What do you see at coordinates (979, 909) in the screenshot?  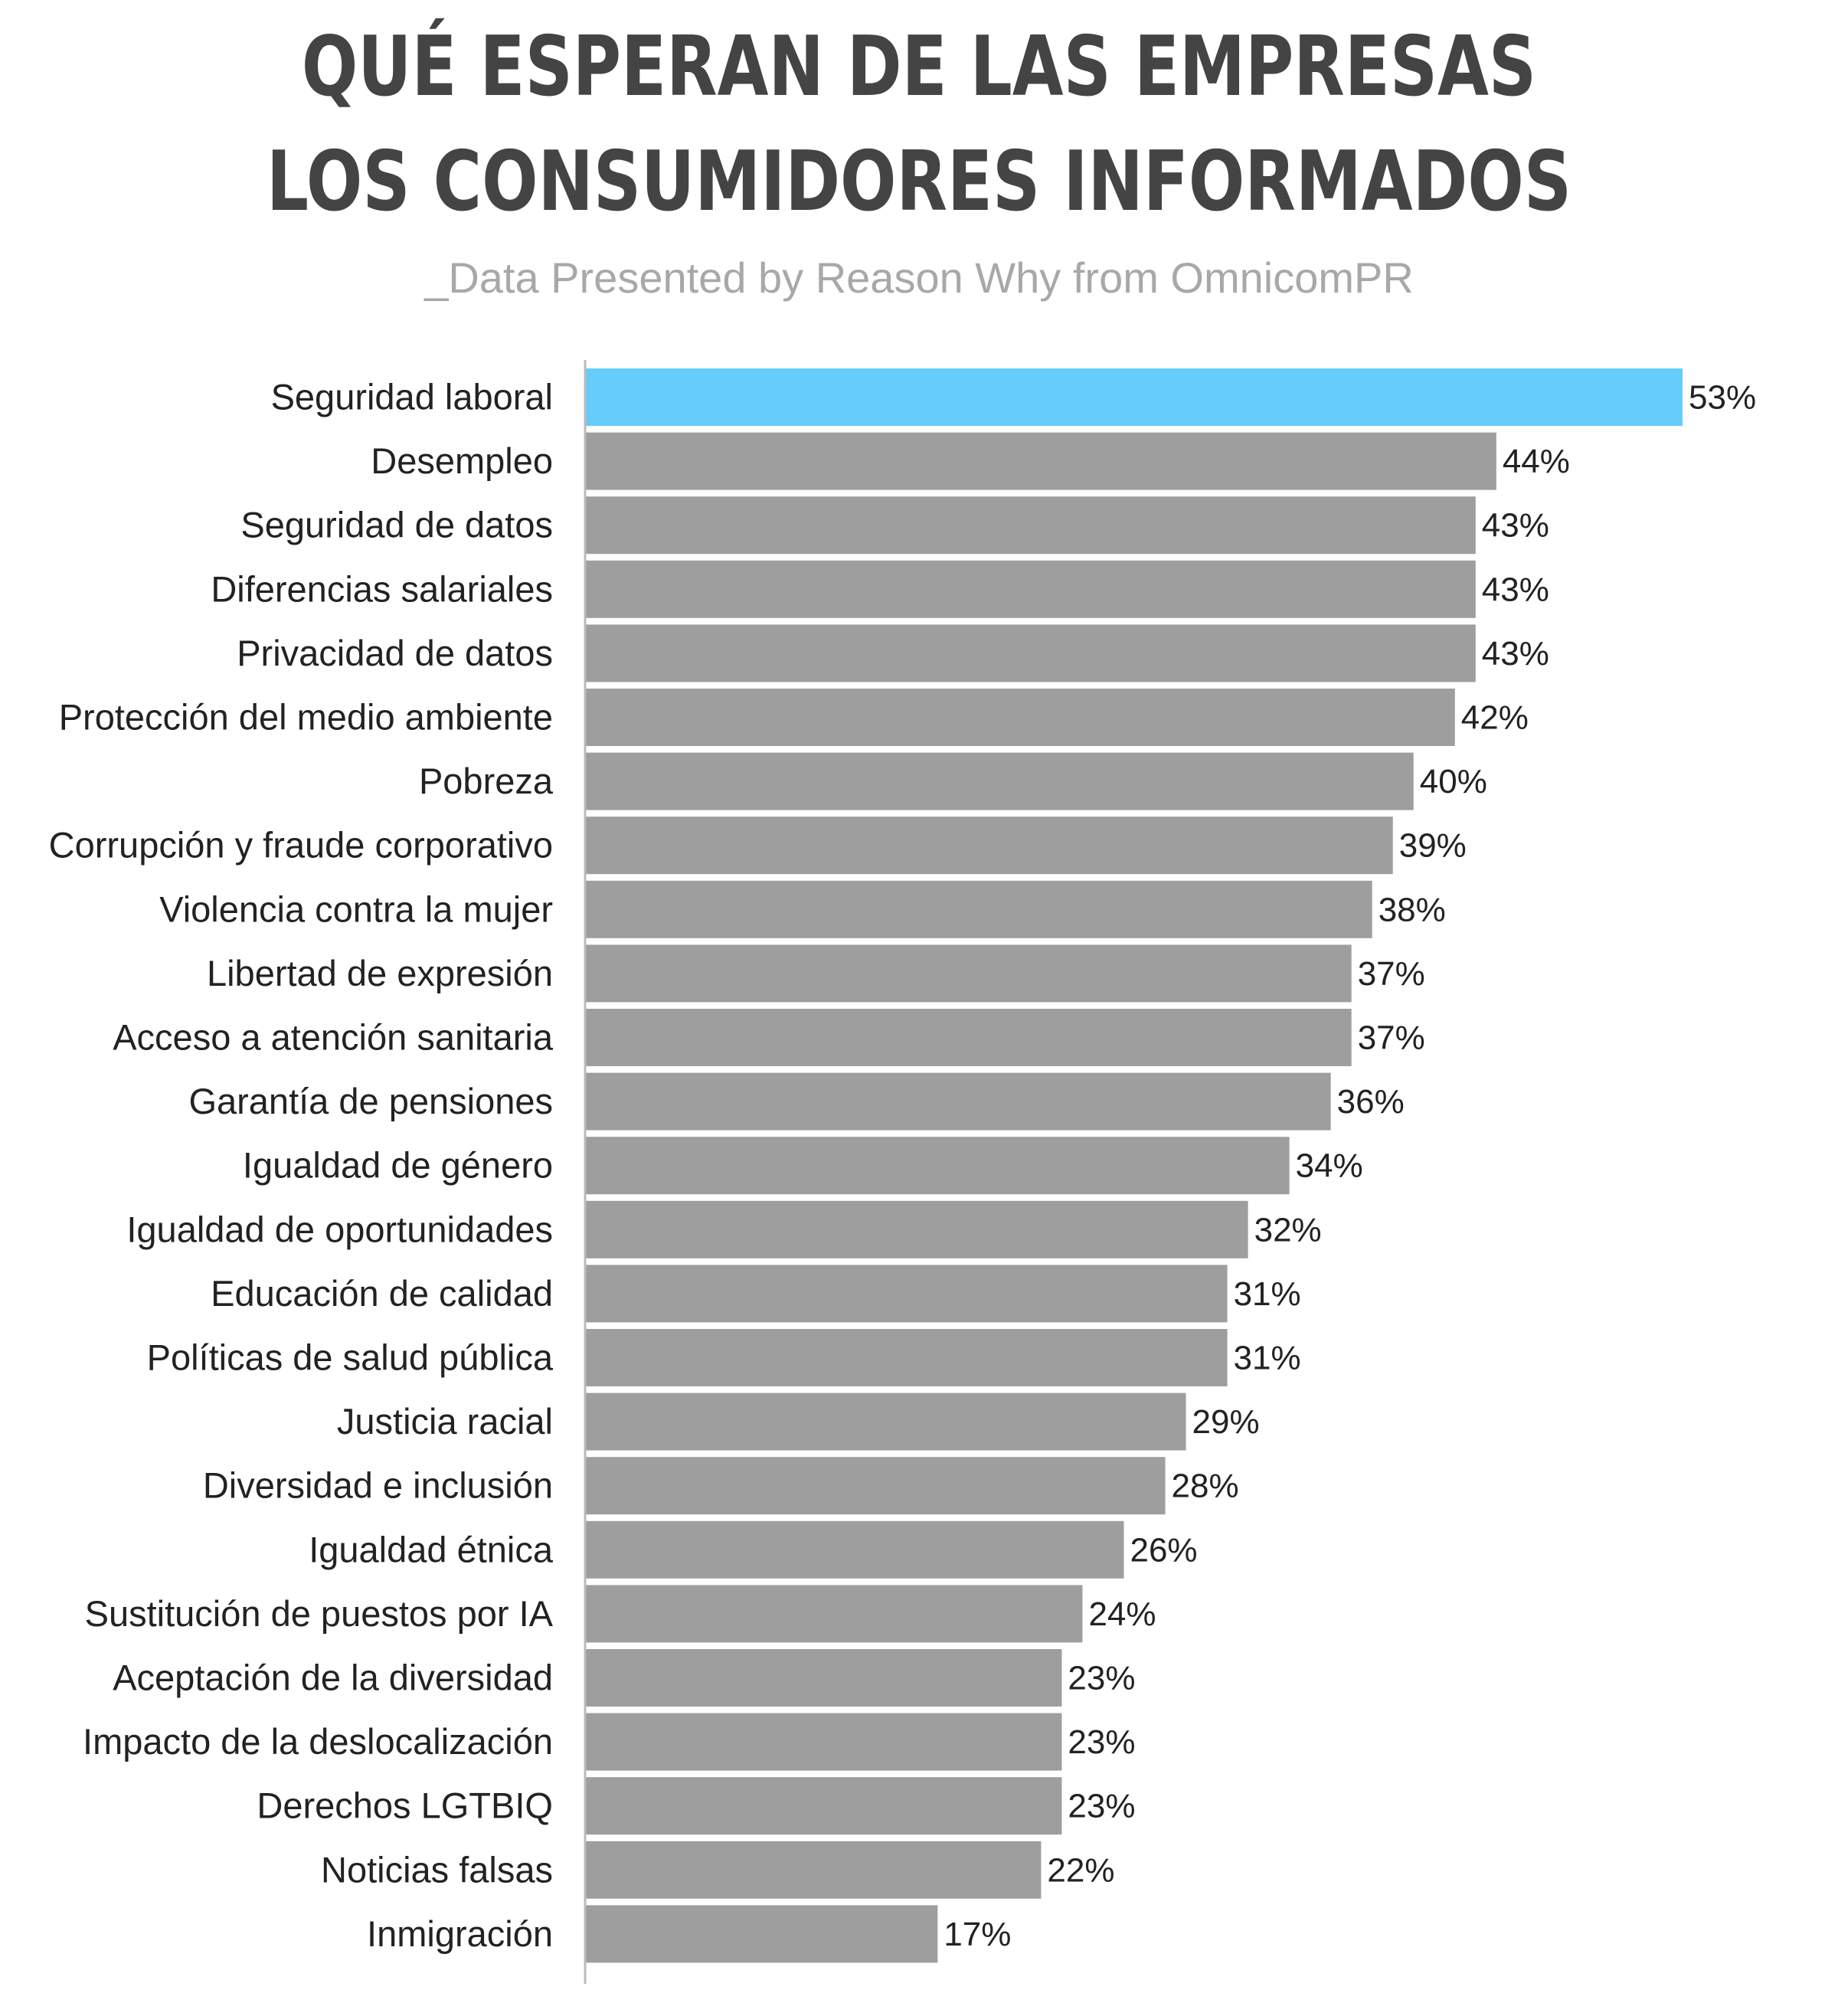 I see `bar-violencia-contra-la-mujer` at bounding box center [979, 909].